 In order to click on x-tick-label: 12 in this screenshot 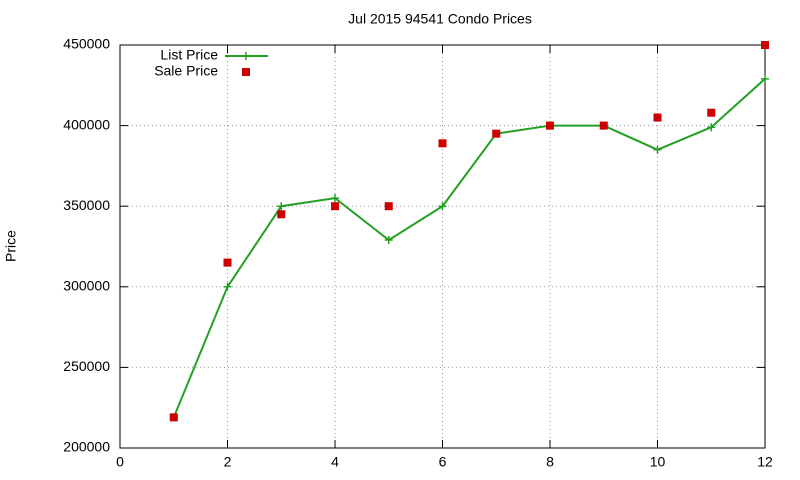, I will do `click(765, 462)`.